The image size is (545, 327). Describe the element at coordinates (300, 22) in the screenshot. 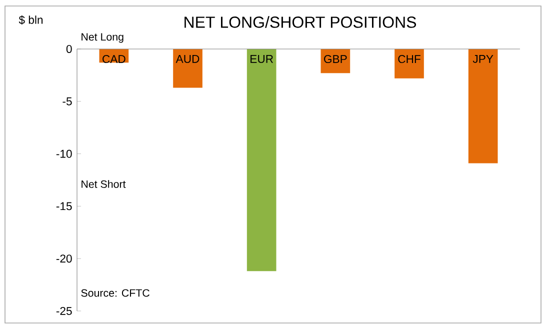

I see `chart-title: NET LONG/SHORT POSITIONS` at that location.